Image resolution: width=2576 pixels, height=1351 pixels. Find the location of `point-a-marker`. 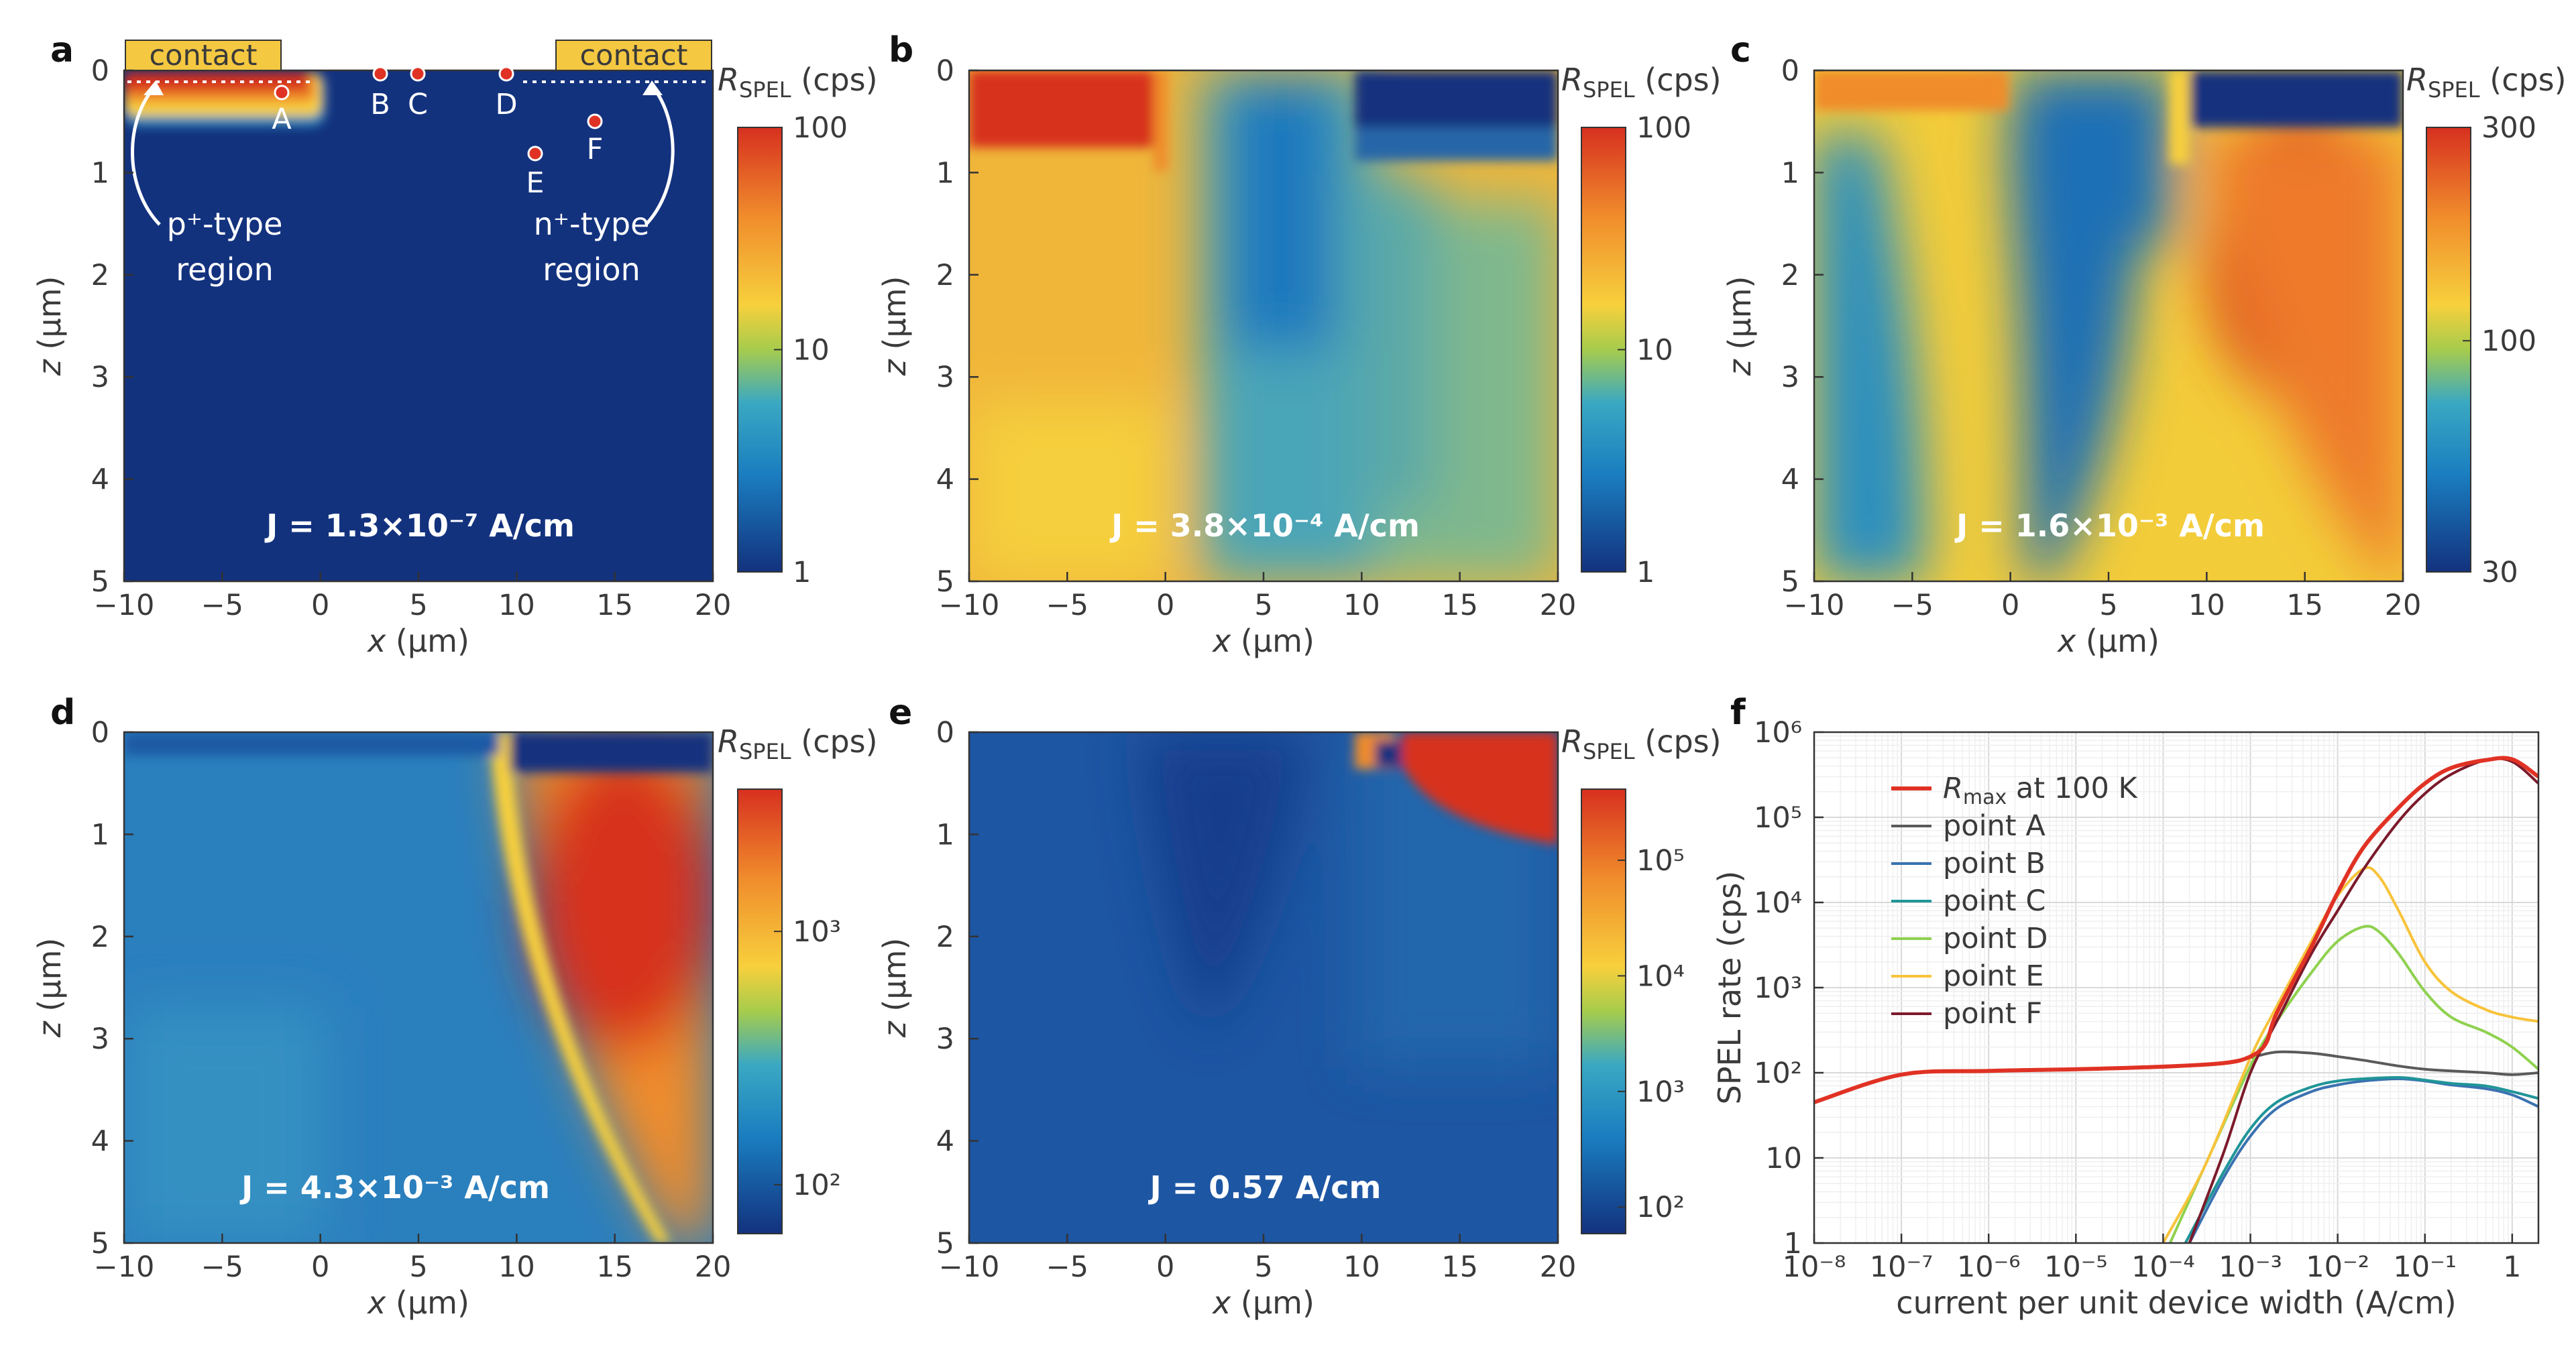

point-a-marker is located at coordinates (282, 92).